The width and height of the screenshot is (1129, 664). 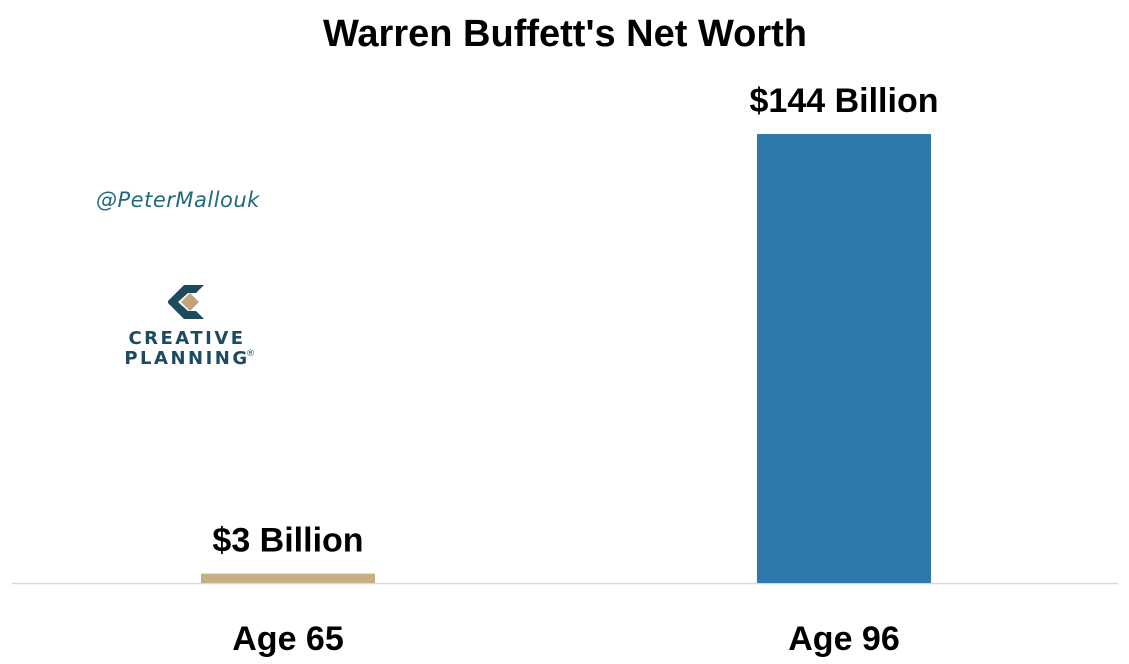 I want to click on x-tick-label-age-96: Age 96, so click(x=844, y=639).